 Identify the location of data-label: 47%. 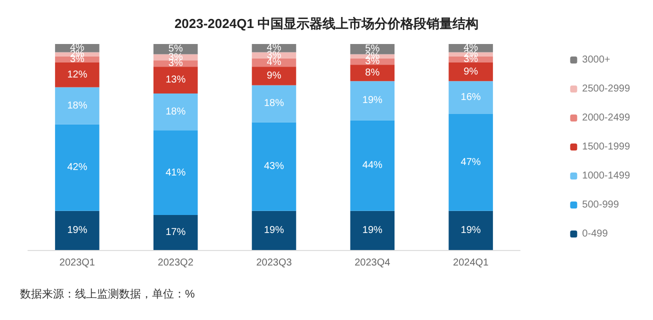
(470, 162).